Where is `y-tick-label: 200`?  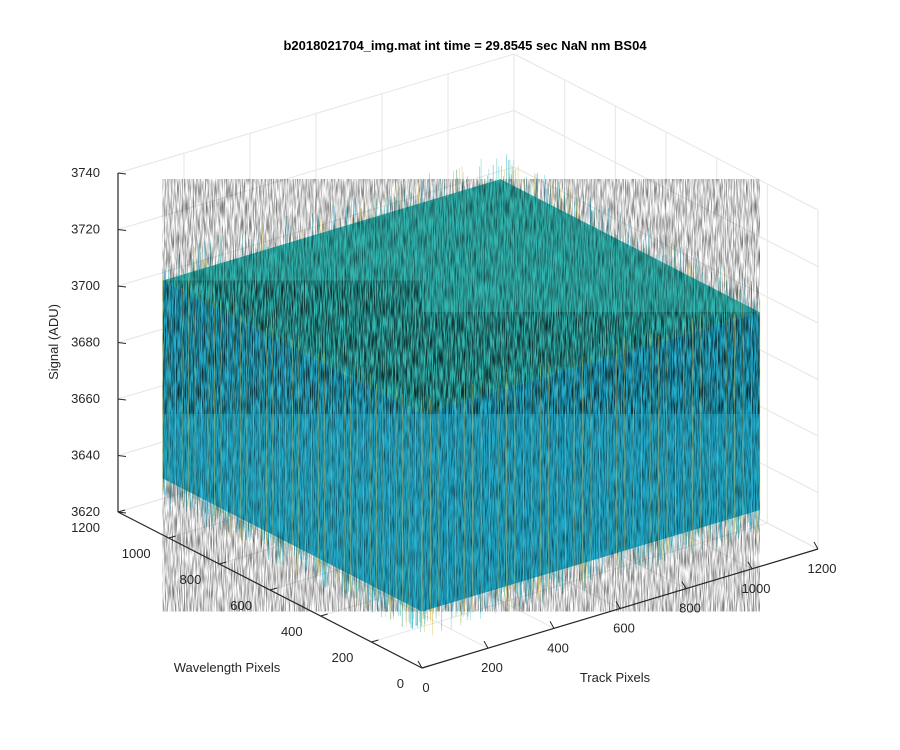 y-tick-label: 200 is located at coordinates (343, 657).